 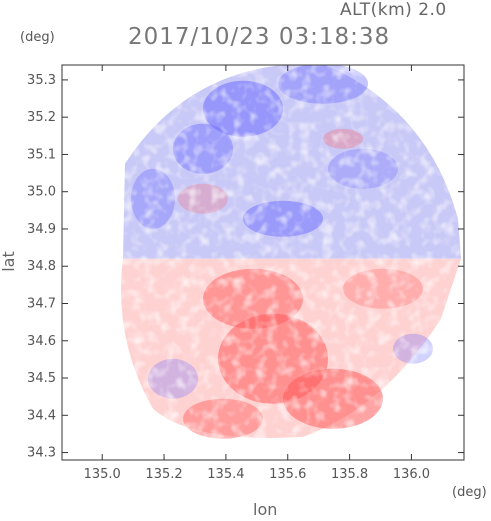 I want to click on y-tick-label: 35.2, so click(x=41, y=117).